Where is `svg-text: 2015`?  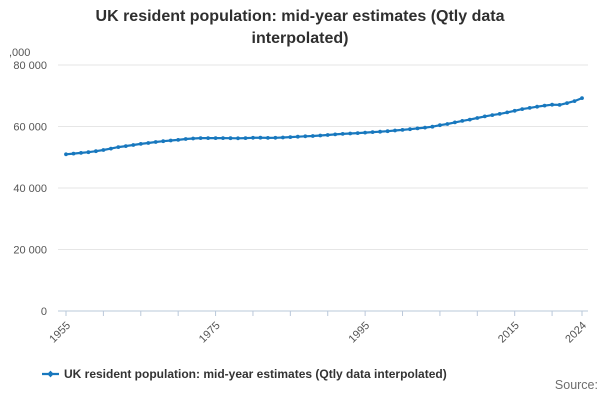
svg-text: 2015 is located at coordinates (509, 333).